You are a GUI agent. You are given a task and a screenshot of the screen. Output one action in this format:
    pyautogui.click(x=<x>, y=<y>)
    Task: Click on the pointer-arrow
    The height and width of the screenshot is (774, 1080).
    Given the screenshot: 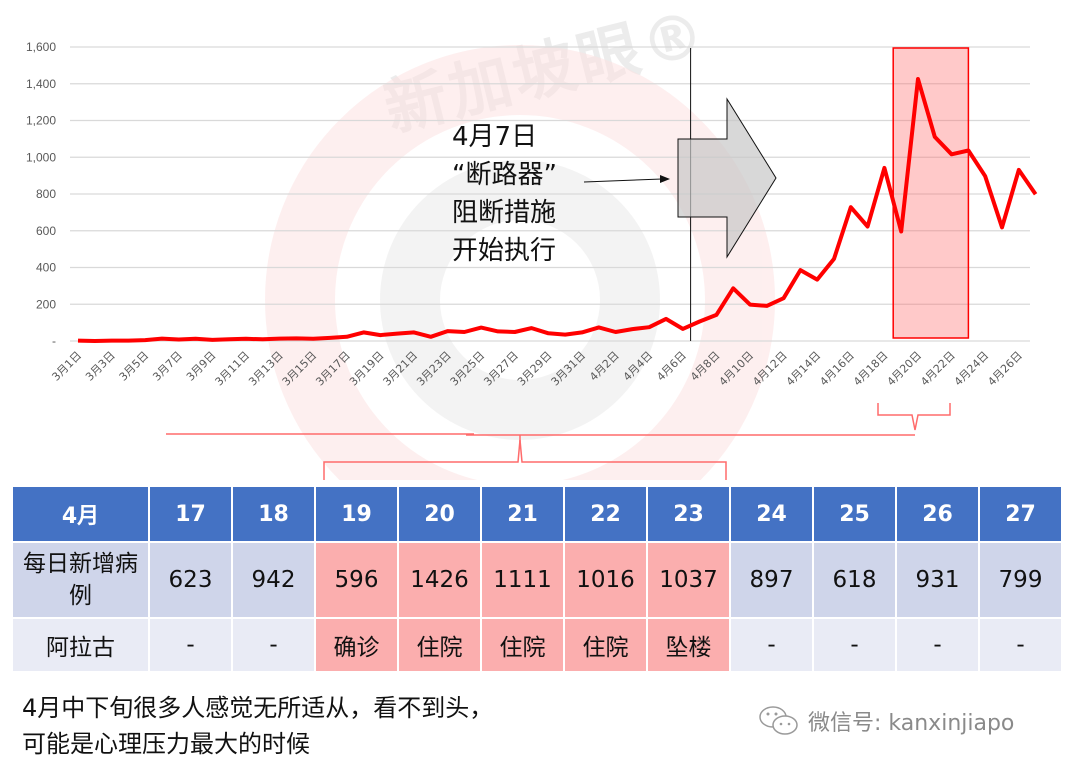 What is the action you would take?
    pyautogui.click(x=623, y=180)
    